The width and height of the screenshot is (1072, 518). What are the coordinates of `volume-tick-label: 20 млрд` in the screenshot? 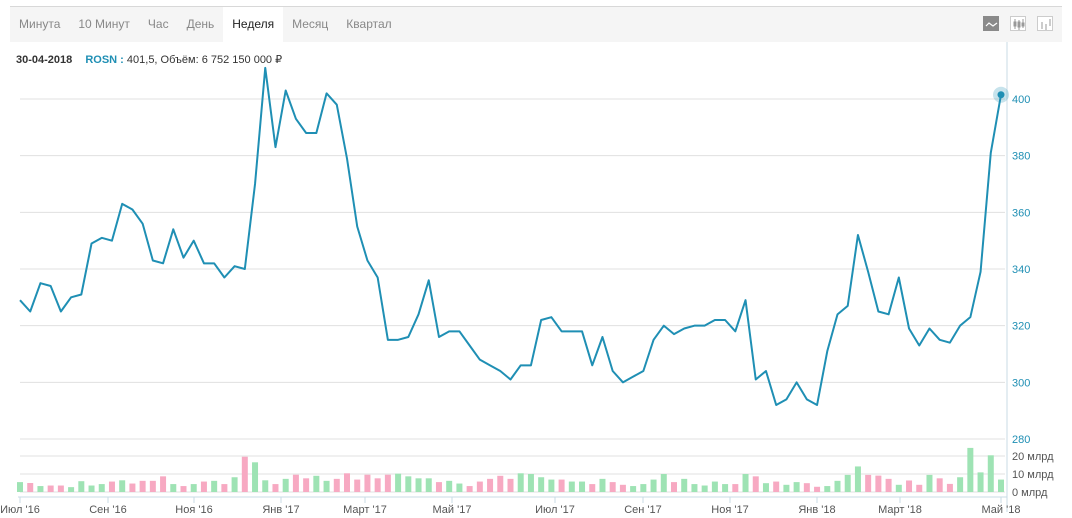 It's located at (1033, 457).